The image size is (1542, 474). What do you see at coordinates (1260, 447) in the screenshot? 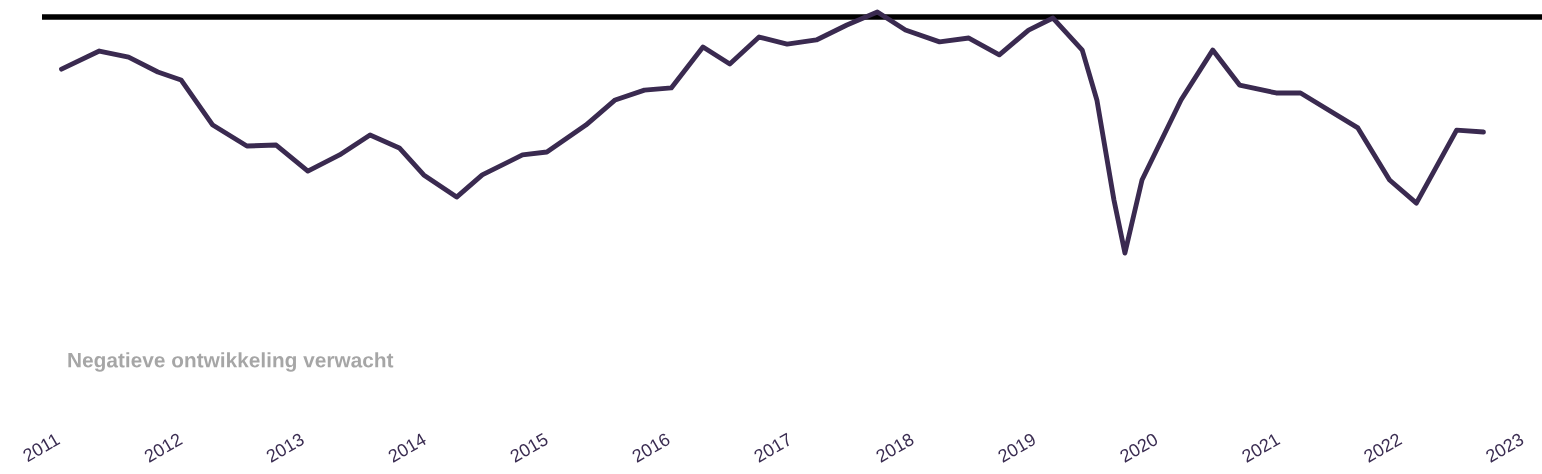
I see `x-tick-label: 2021` at bounding box center [1260, 447].